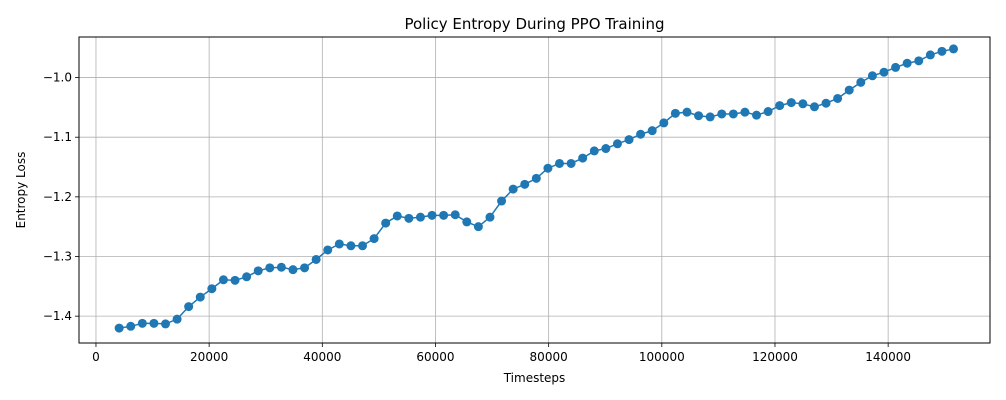 Image resolution: width=1006 pixels, height=400 pixels. Describe the element at coordinates (662, 357) in the screenshot. I see `x-tick-label: 100000` at that location.